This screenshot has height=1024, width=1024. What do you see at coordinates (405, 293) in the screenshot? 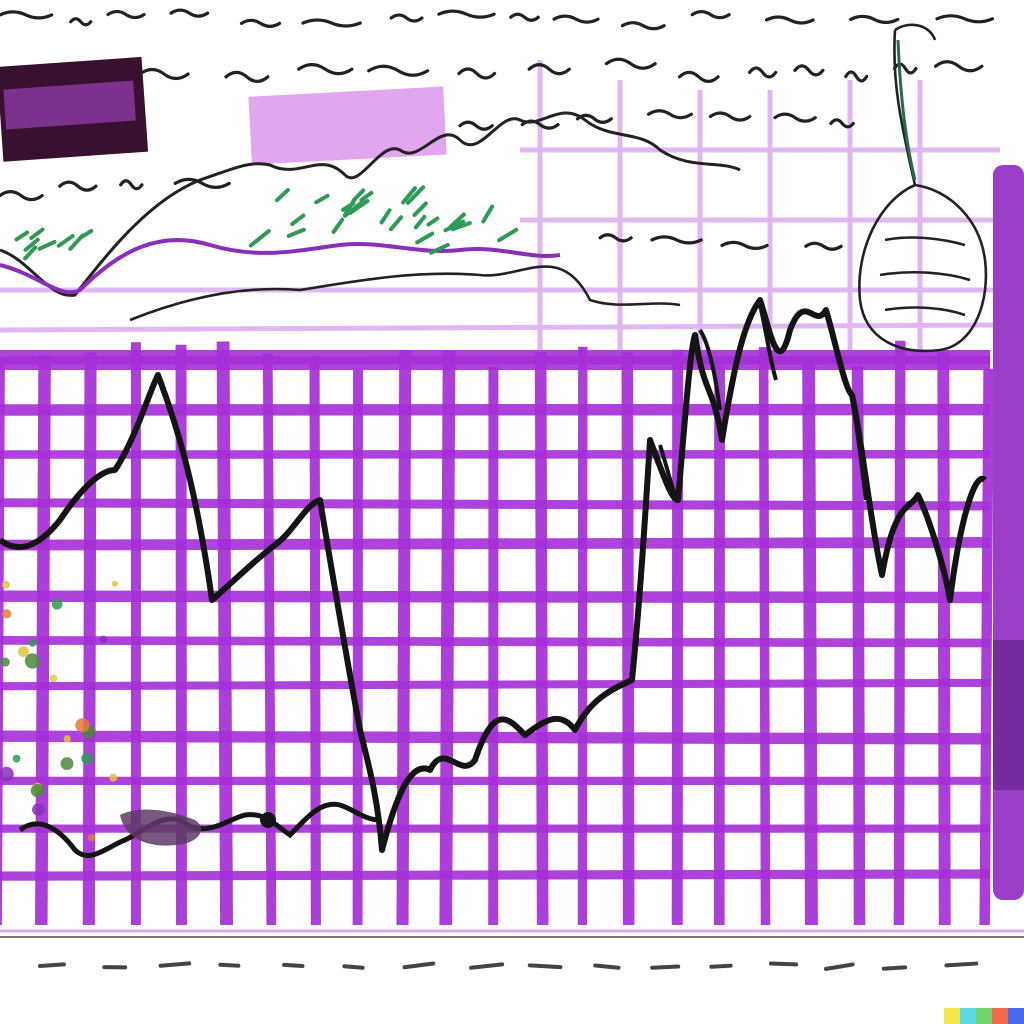
I see `upper-baseline-line` at bounding box center [405, 293].